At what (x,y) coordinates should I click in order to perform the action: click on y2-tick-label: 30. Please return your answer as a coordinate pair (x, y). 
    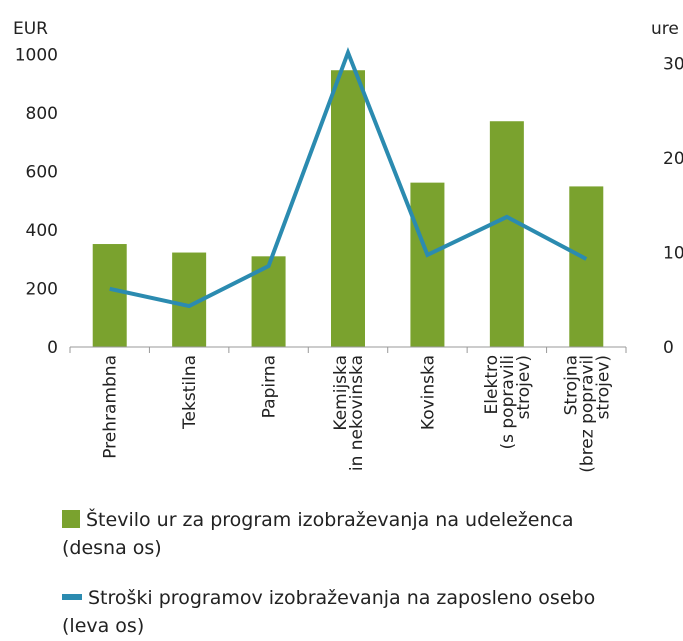
    Looking at the image, I should click on (673, 65).